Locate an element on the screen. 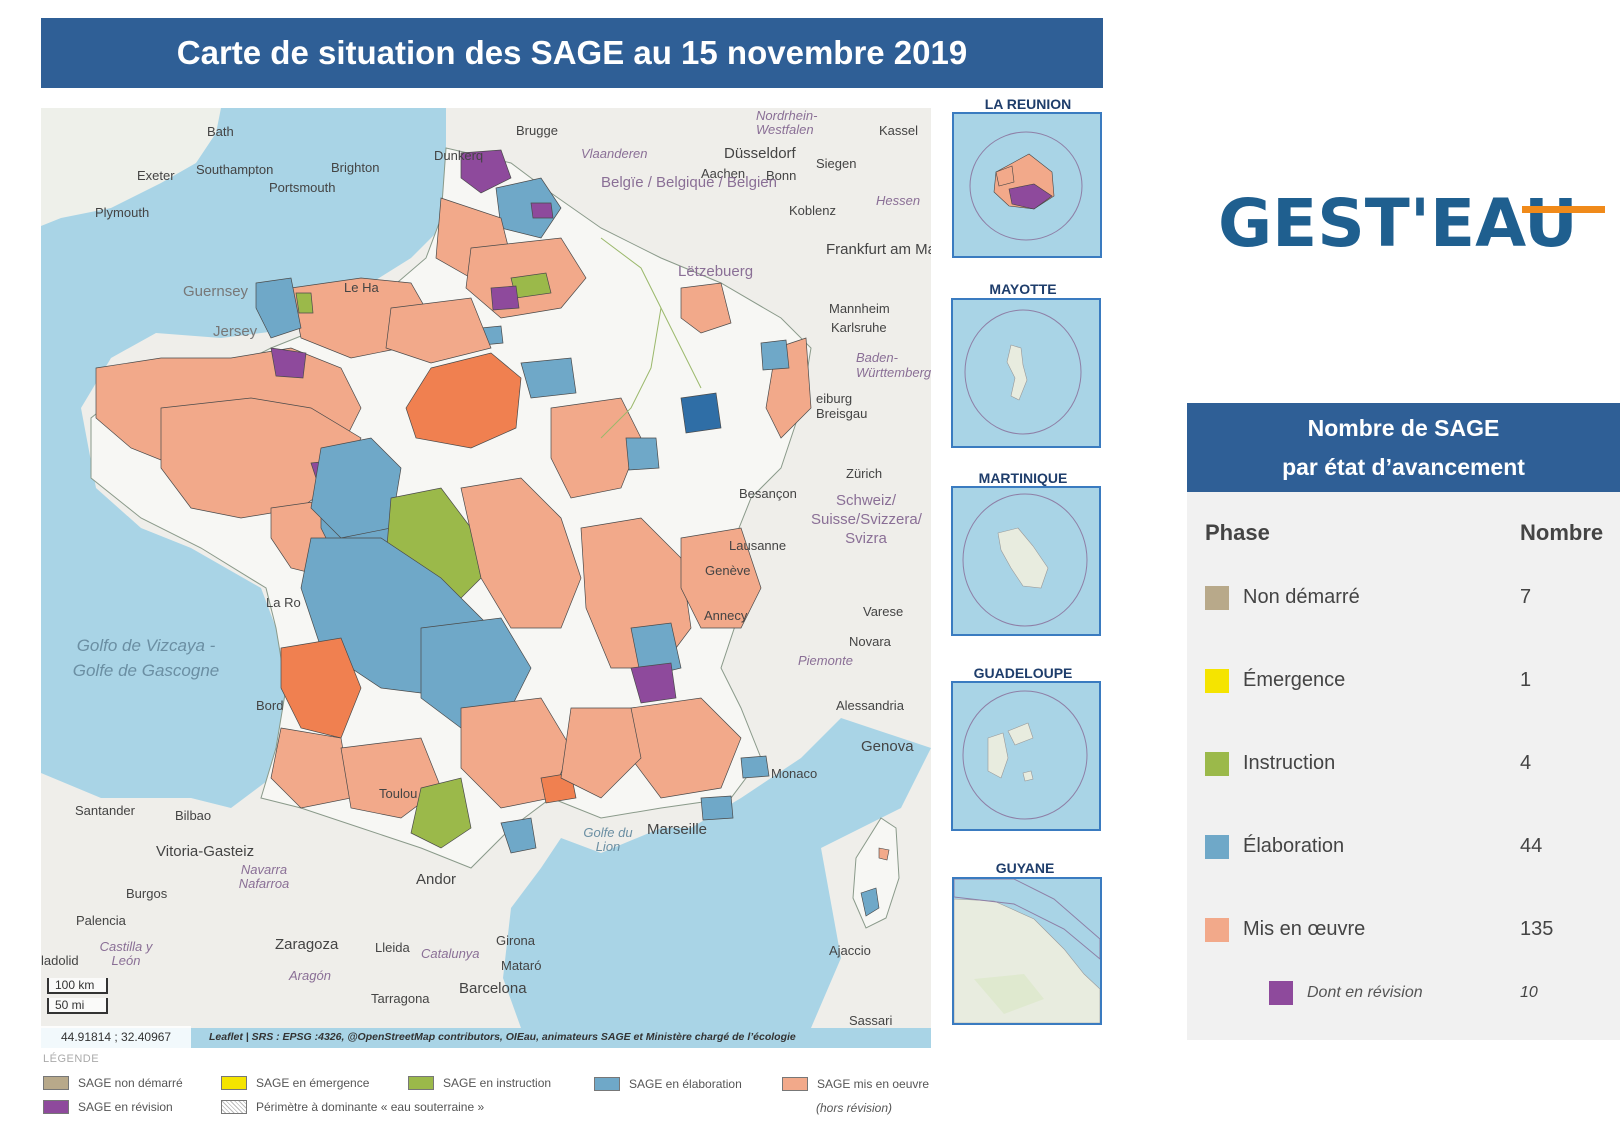  label-santander: Santander is located at coordinates (105, 810).